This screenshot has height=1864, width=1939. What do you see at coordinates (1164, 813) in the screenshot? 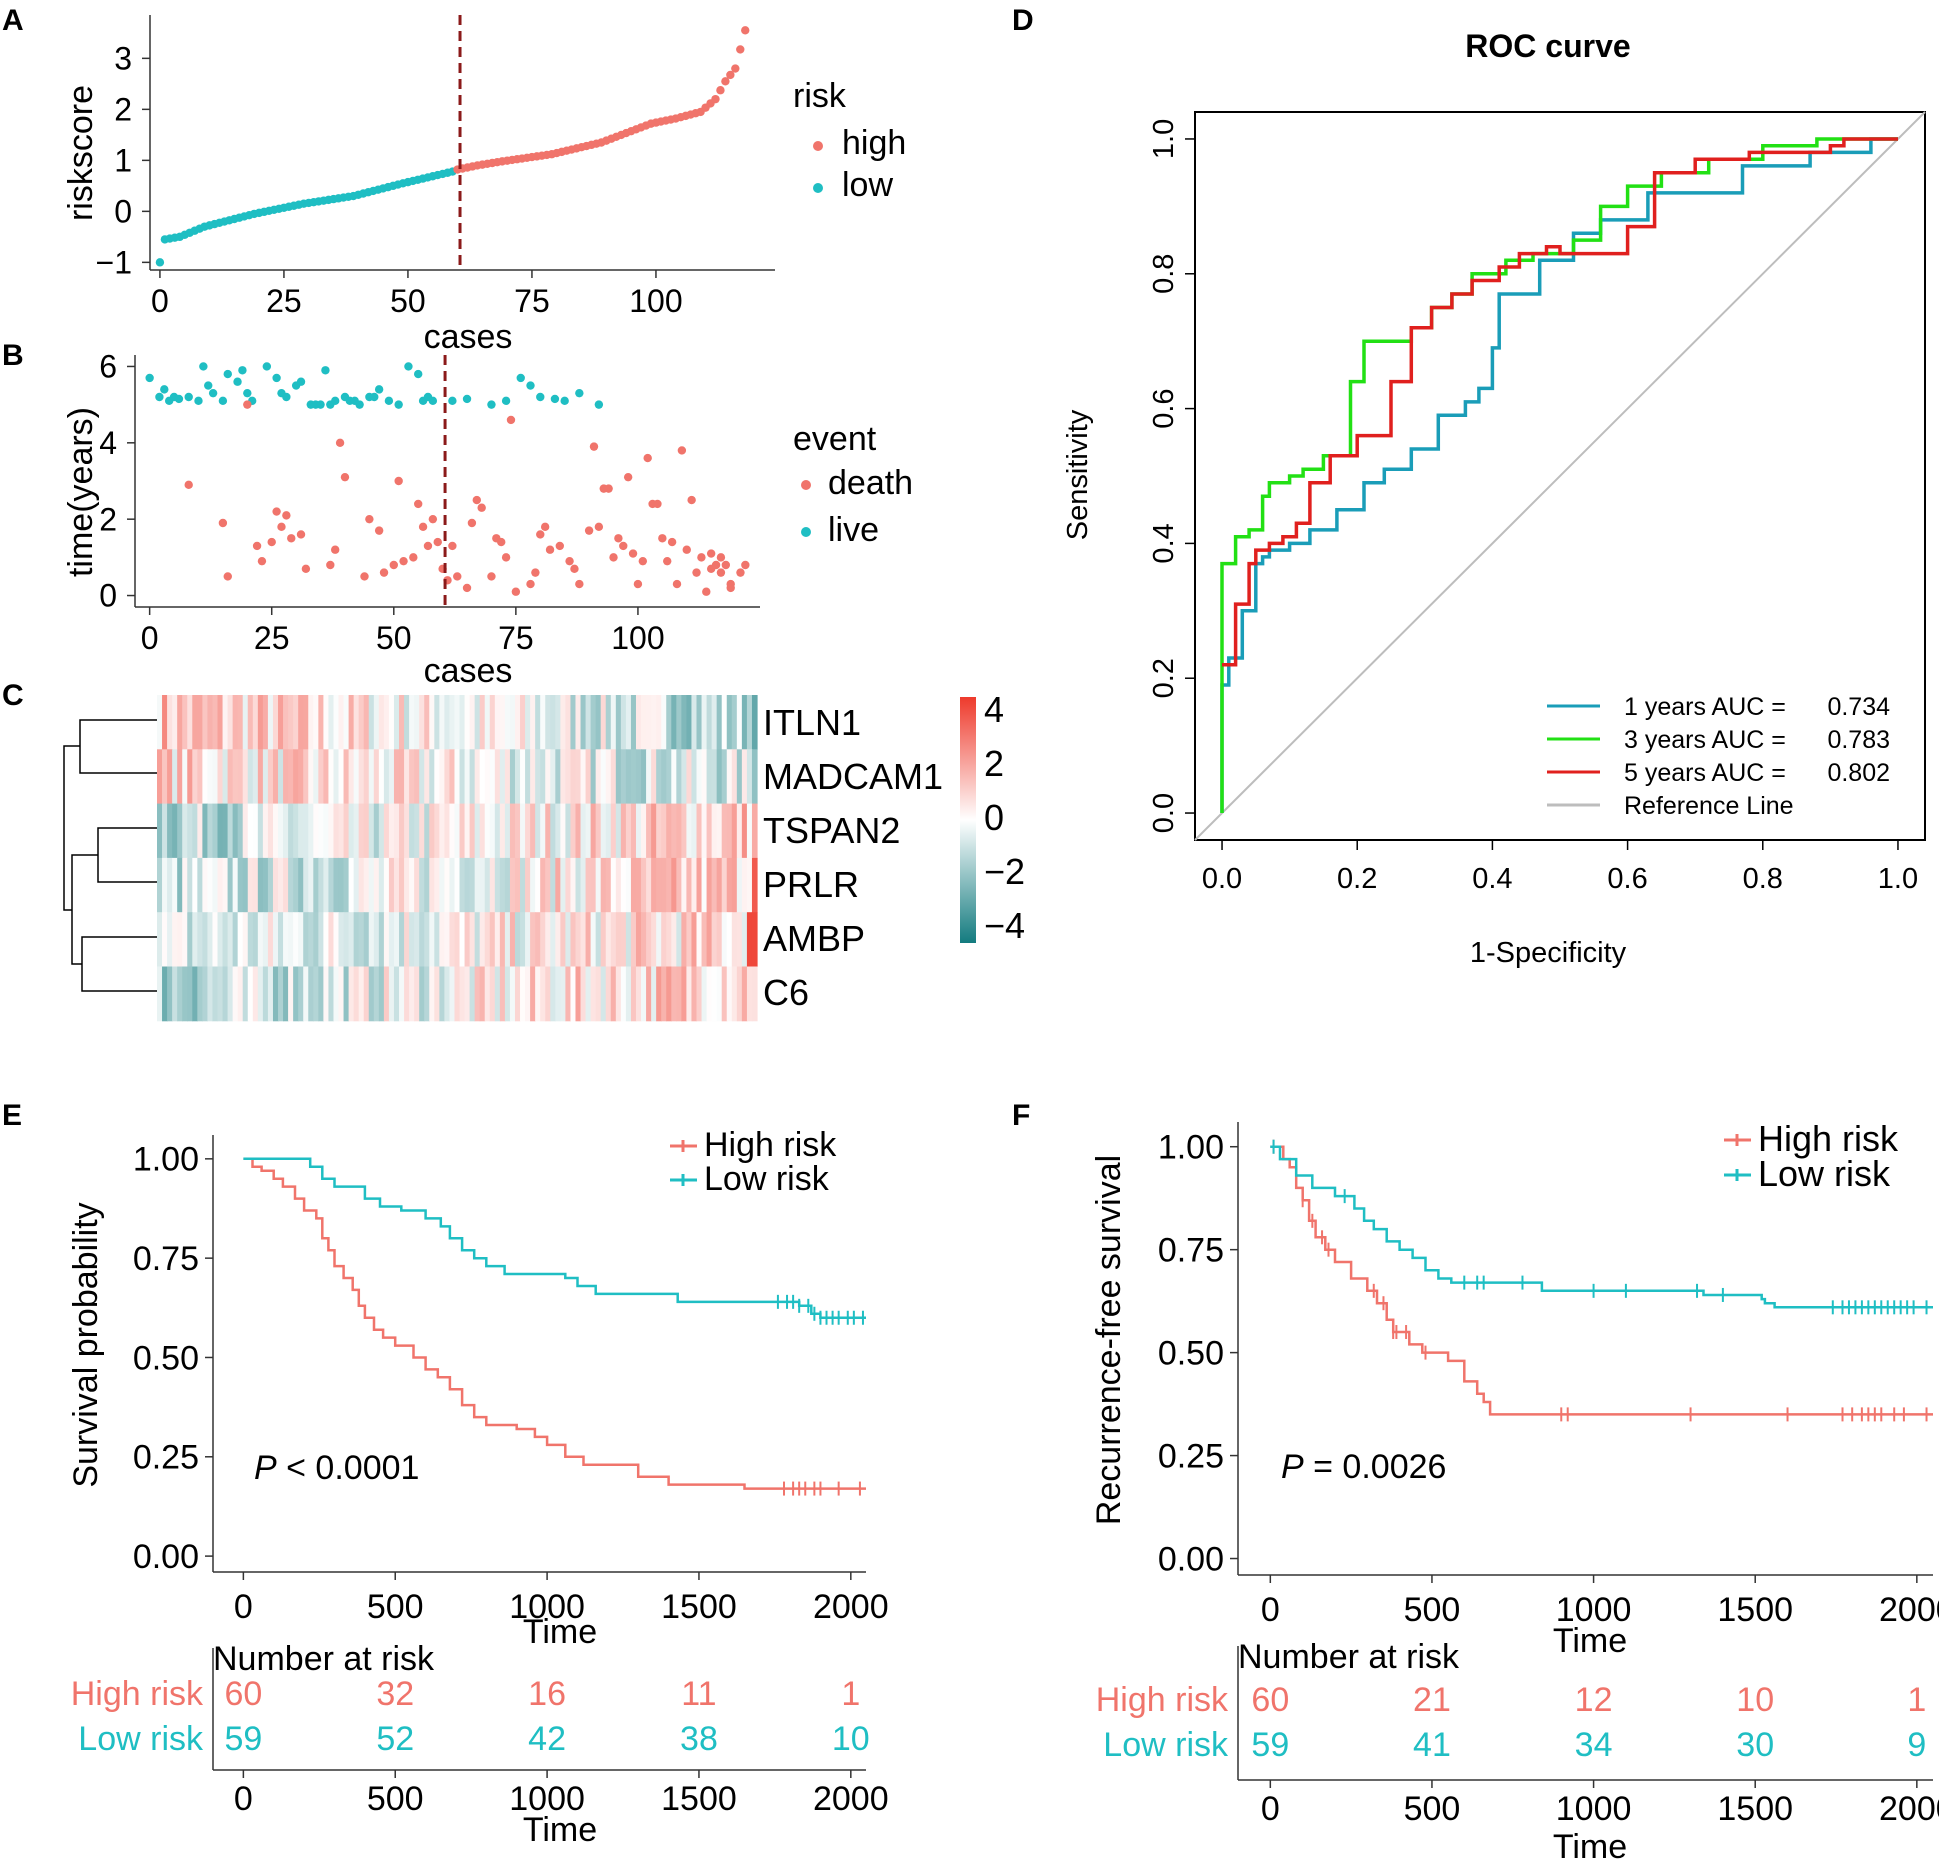
I see `y-tick-label: 0.0` at bounding box center [1164, 813].